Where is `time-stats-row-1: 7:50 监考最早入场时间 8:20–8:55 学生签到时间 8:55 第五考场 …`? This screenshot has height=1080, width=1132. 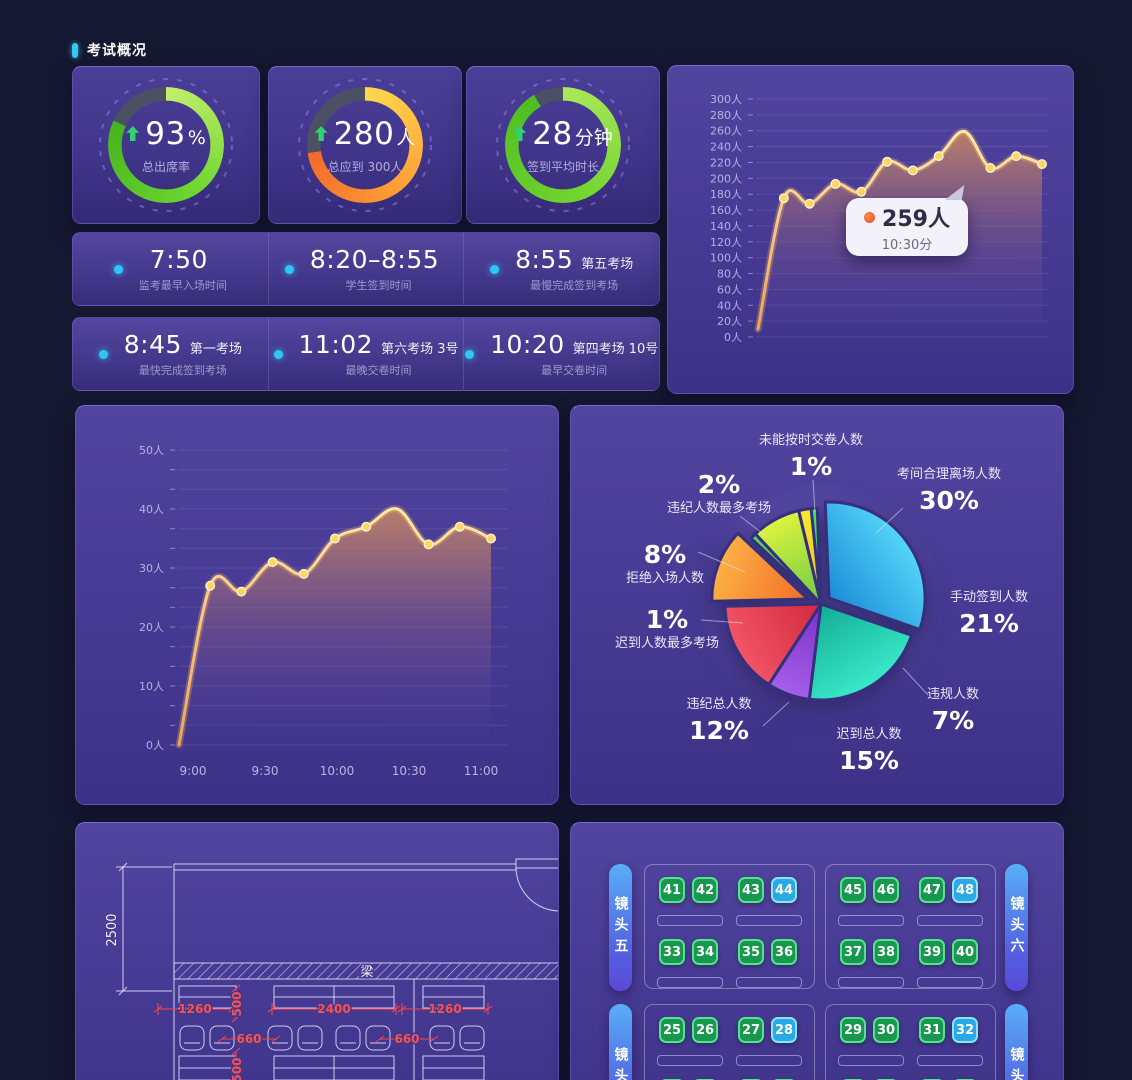
time-stats-row-1: 7:50 监考最早入场时间 8:20–8:55 学生签到时间 8:55 第五考场 … is located at coordinates (366, 269).